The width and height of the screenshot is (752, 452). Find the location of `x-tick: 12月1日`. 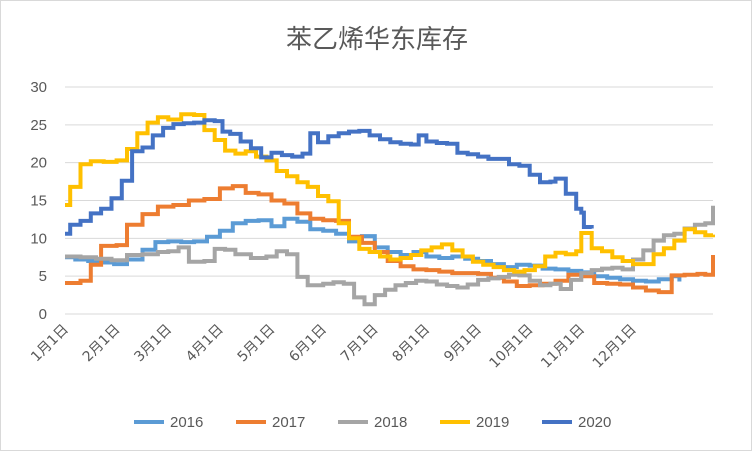

x-tick: 12月1日 is located at coordinates (615, 347).